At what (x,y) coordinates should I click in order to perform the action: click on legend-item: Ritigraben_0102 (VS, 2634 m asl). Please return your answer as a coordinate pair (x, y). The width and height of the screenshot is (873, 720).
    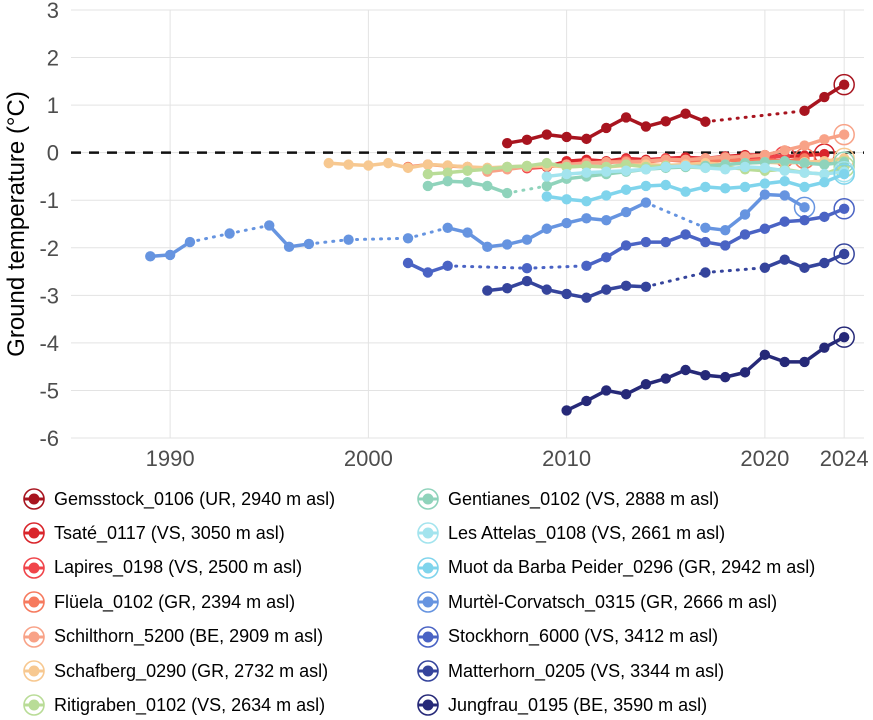
    Looking at the image, I should click on (173, 705).